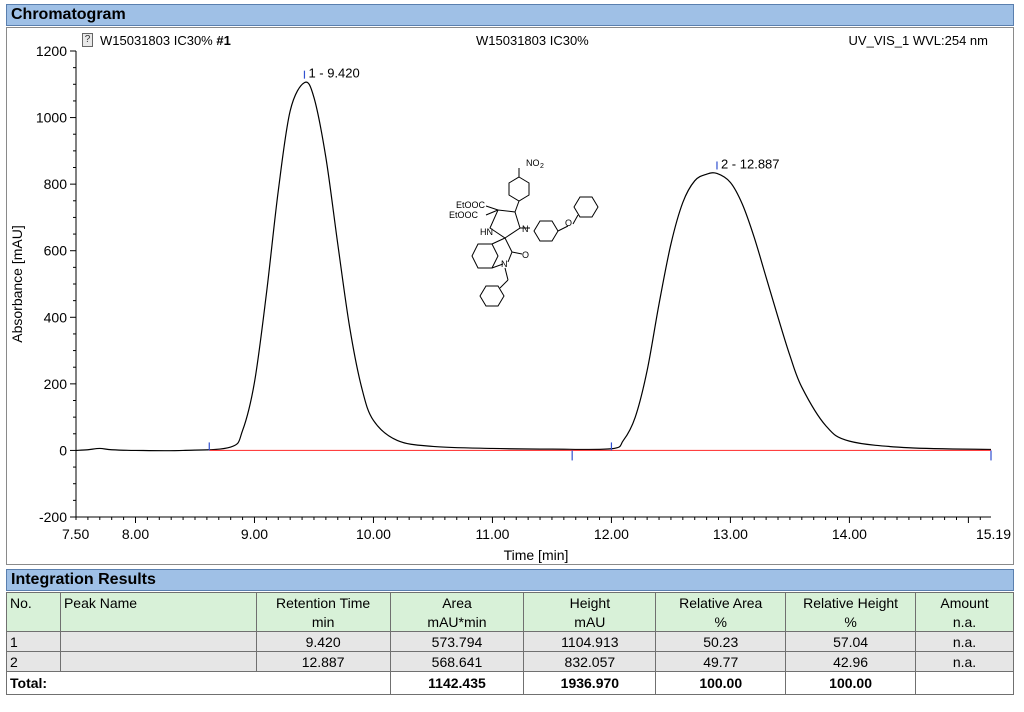 This screenshot has height=712, width=1024. Describe the element at coordinates (464, 215) in the screenshot. I see `ester-label-2: EtOOC` at that location.